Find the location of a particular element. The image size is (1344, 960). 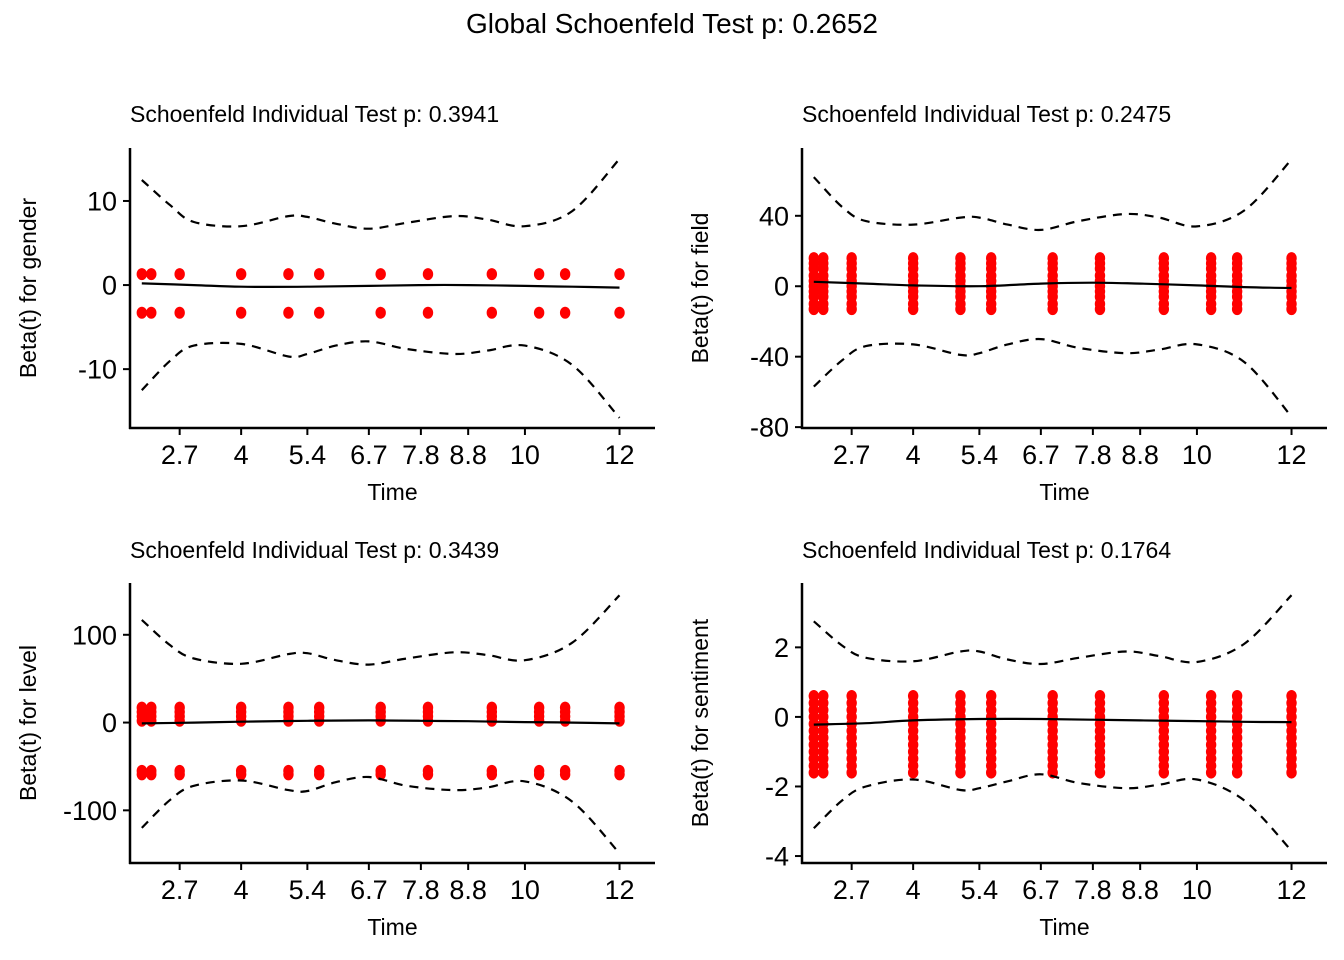

residual-points is located at coordinates (380, 293).